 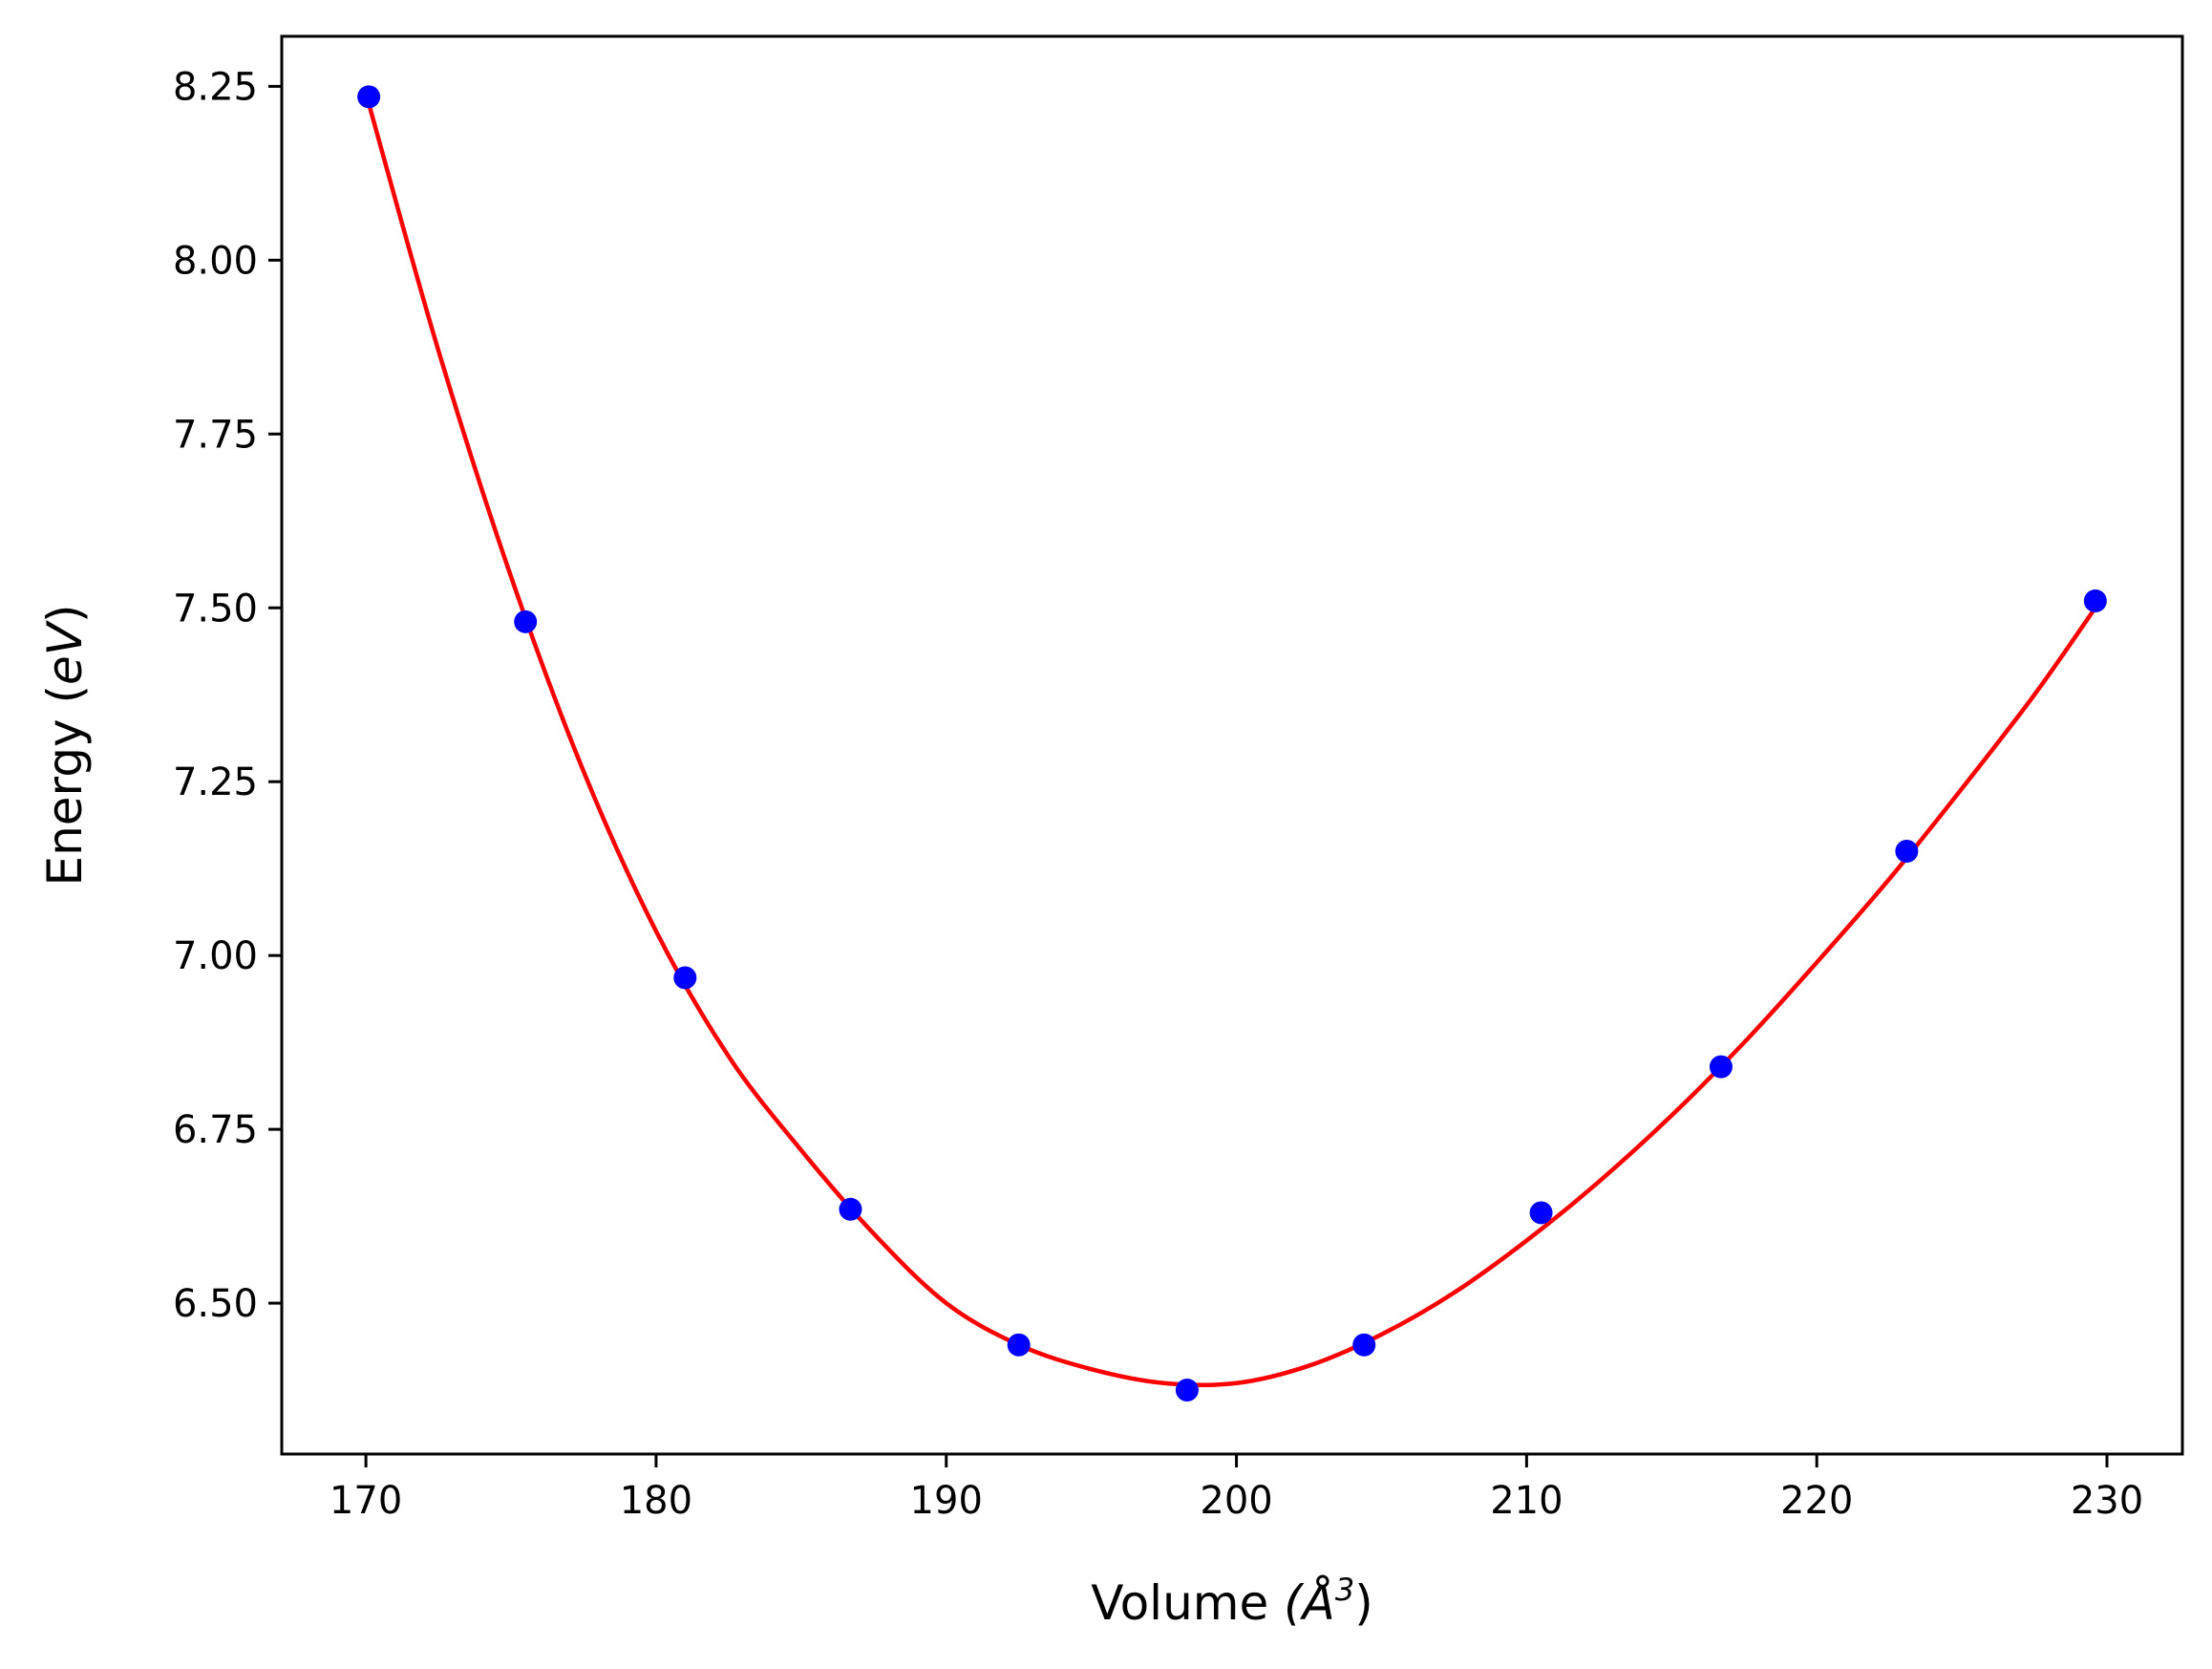 I want to click on x-axis-ticks: 170 180 190 200 210 220 230, so click(x=1236, y=1488).